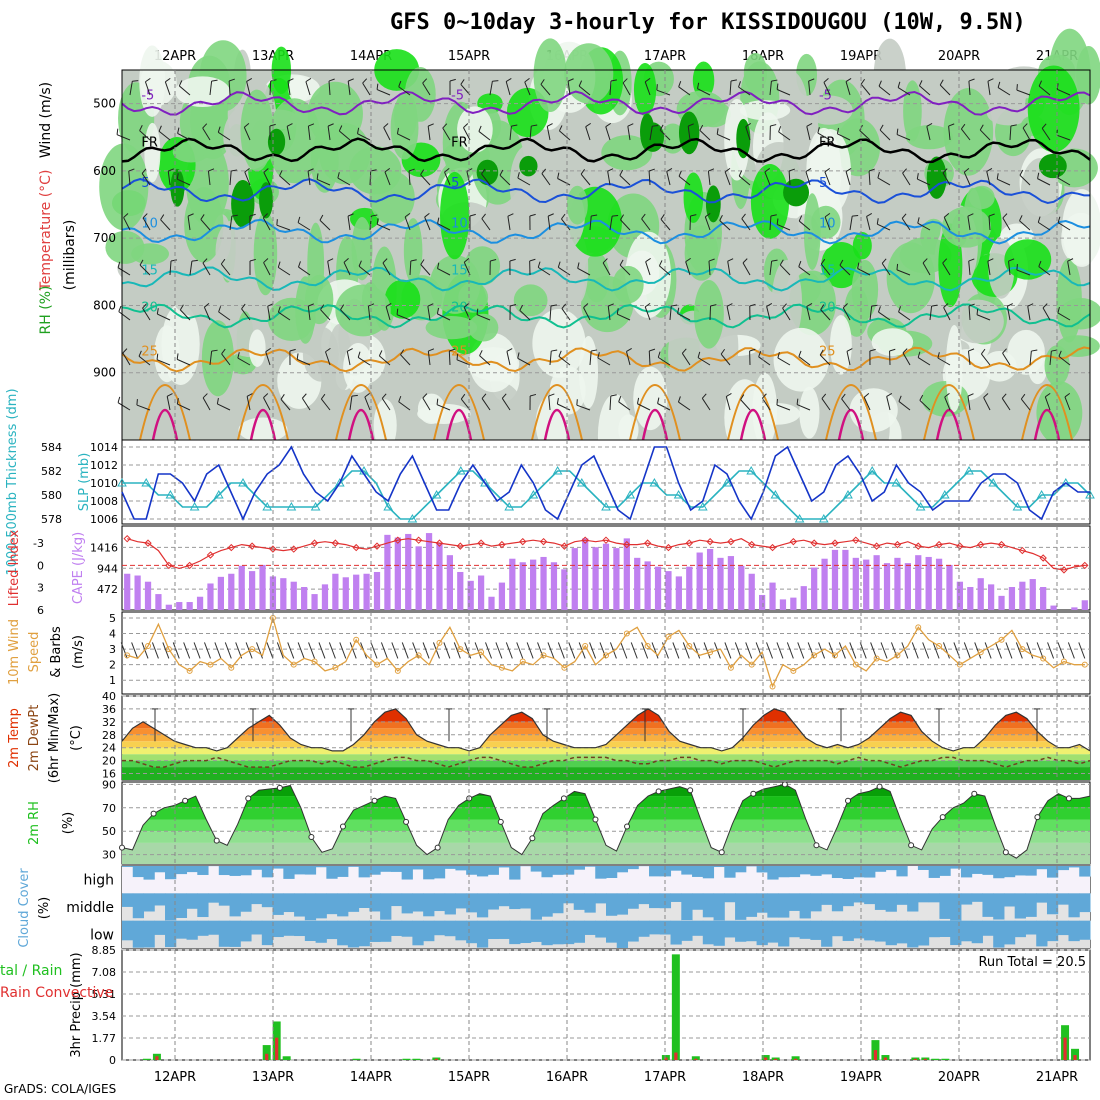  Describe the element at coordinates (56, 993) in the screenshot. I see `legend-convective: Rain Convective` at that location.